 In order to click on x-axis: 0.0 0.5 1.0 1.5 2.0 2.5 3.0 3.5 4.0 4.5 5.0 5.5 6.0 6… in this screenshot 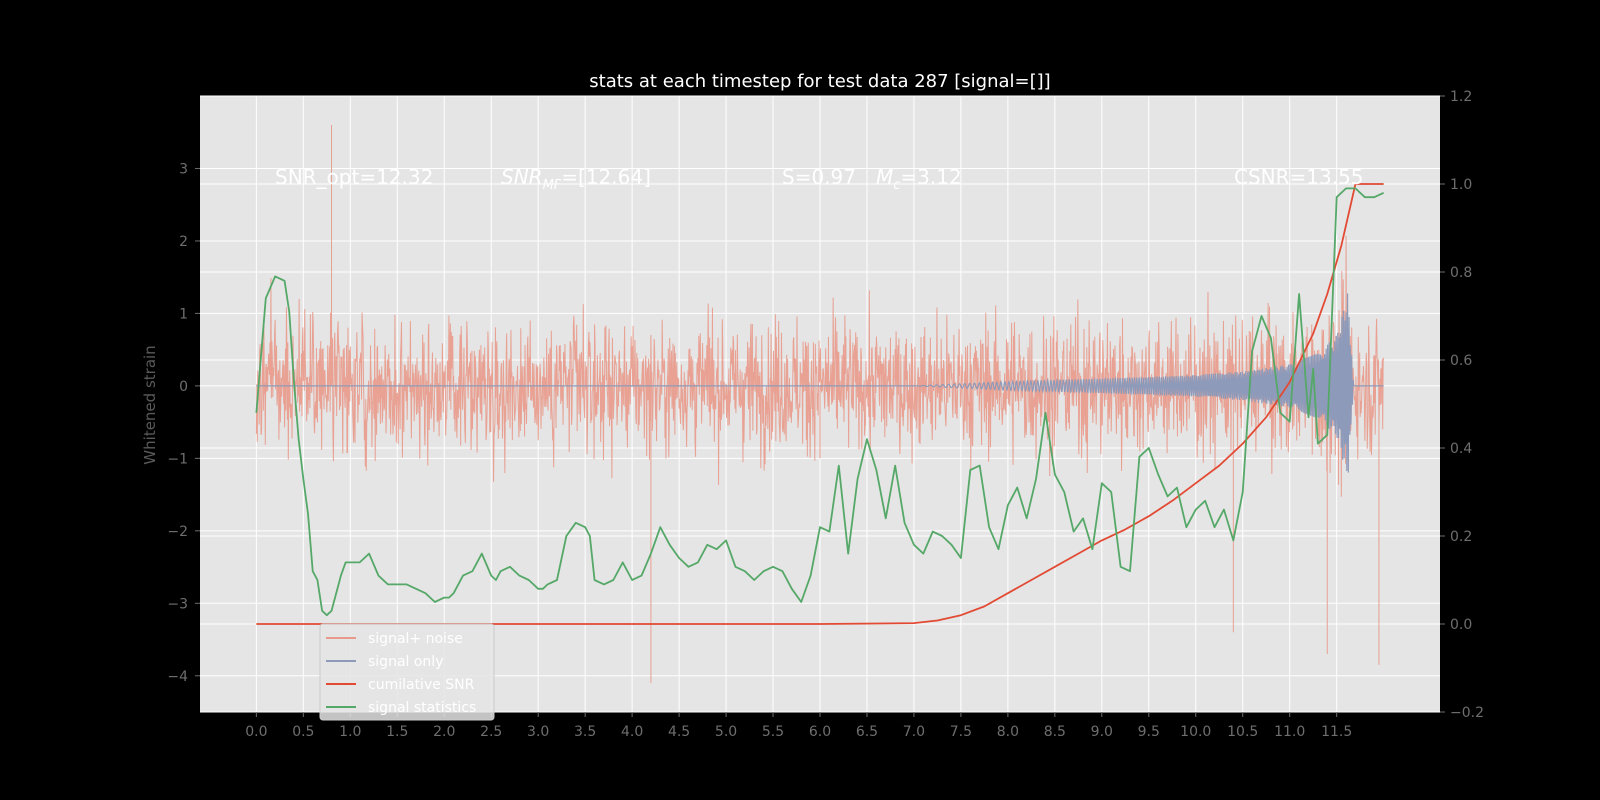, I will do `click(798, 726)`.